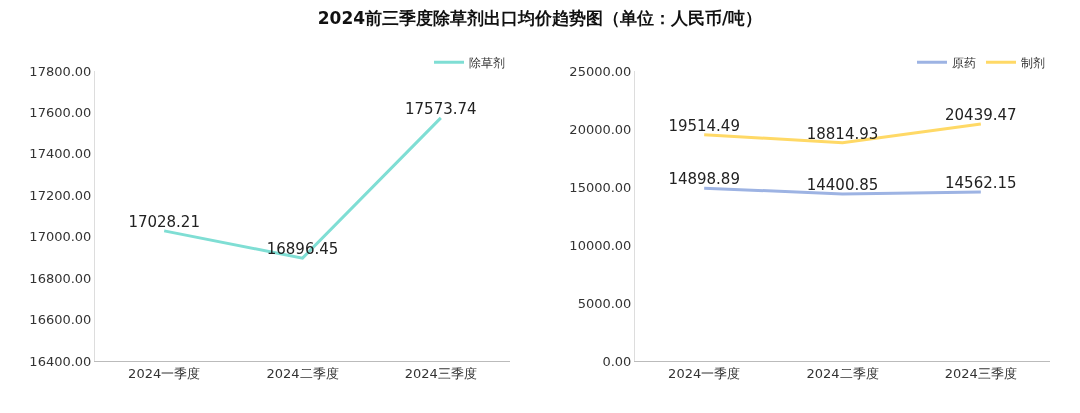  What do you see at coordinates (164, 222) in the screenshot?
I see `data-label: 17028.21` at bounding box center [164, 222].